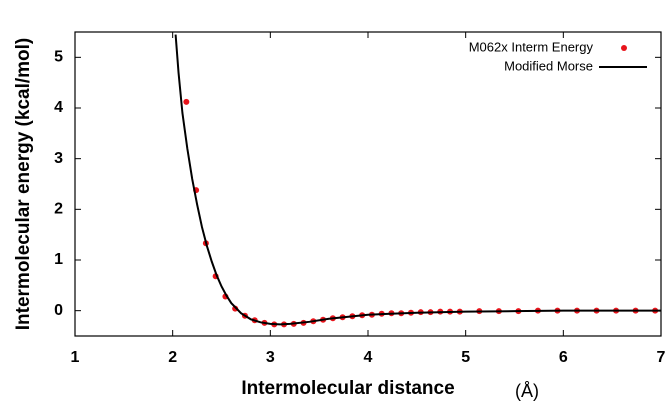 The height and width of the screenshot is (403, 665). What do you see at coordinates (75, 357) in the screenshot?
I see `x-tick-label: 1` at bounding box center [75, 357].